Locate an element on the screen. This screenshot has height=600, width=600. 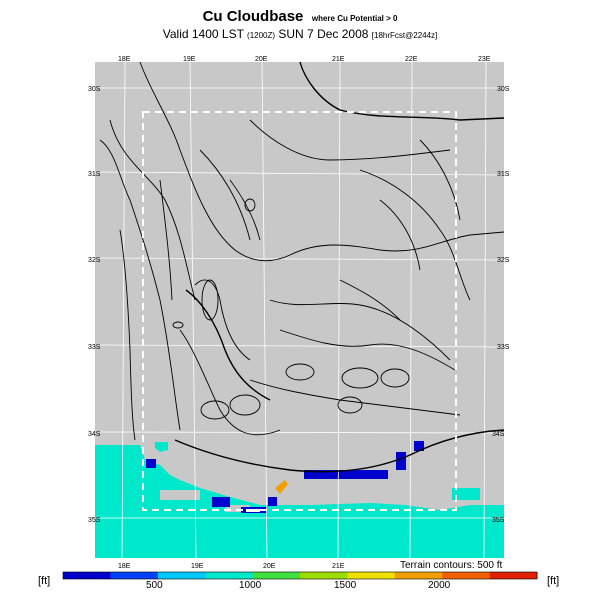
mid-cloudbase-patch is located at coordinates (281, 487).